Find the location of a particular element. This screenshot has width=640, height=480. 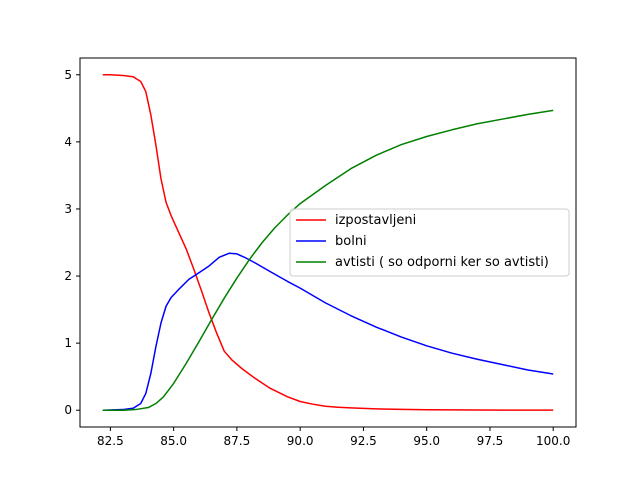

y-tick-label: 2 is located at coordinates (68, 276).